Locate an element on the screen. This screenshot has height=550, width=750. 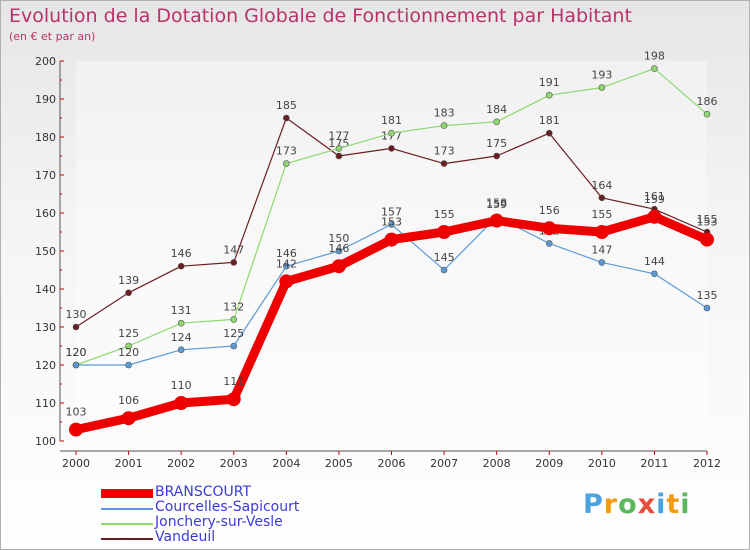
legend-item: Courcelles-Sapicourt is located at coordinates (231, 507).